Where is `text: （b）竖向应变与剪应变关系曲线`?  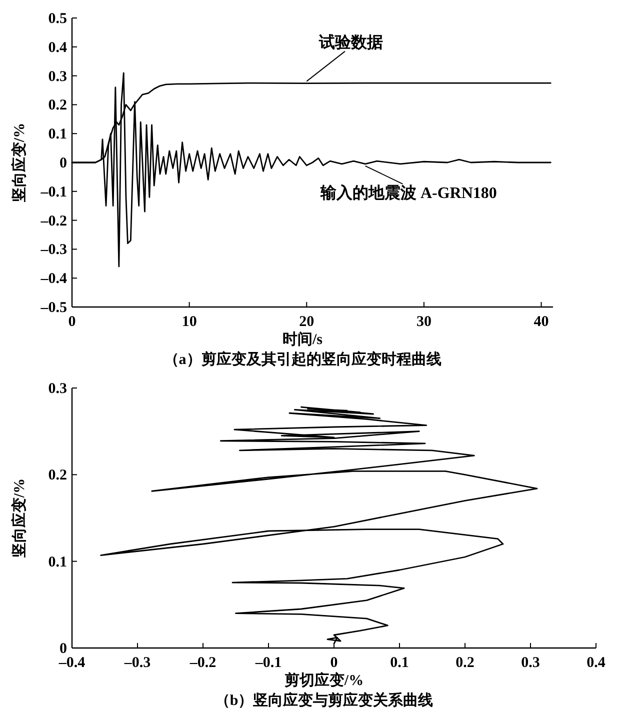 text: （b）竖向应变与剪应变关系曲线 is located at coordinates (324, 700).